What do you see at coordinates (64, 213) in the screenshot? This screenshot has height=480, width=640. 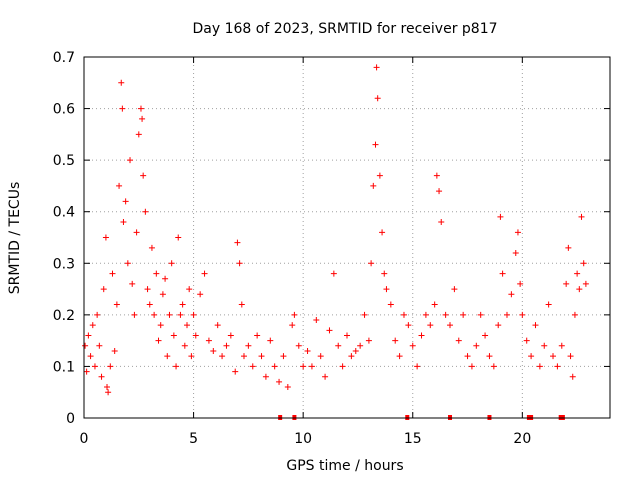 I see `y-tick-label: 0.4` at bounding box center [64, 213].